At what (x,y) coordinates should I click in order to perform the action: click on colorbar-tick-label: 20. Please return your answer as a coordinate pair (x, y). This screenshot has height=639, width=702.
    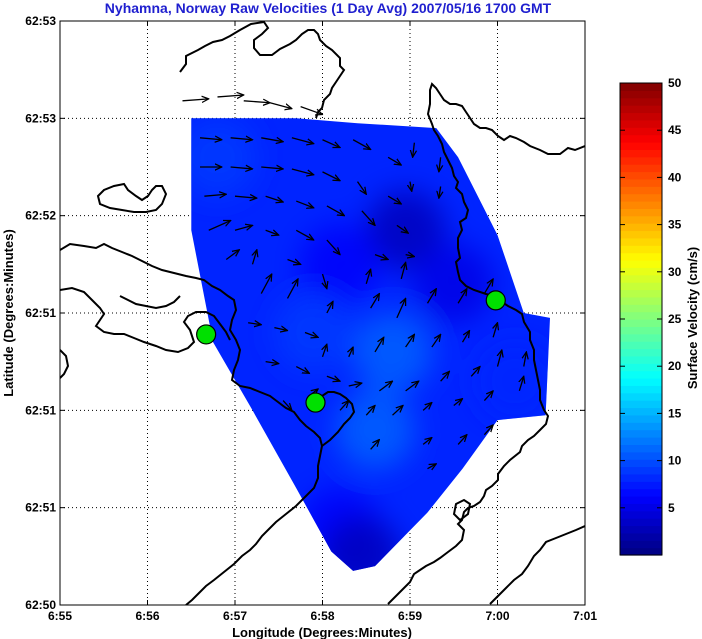
    Looking at the image, I should click on (675, 366).